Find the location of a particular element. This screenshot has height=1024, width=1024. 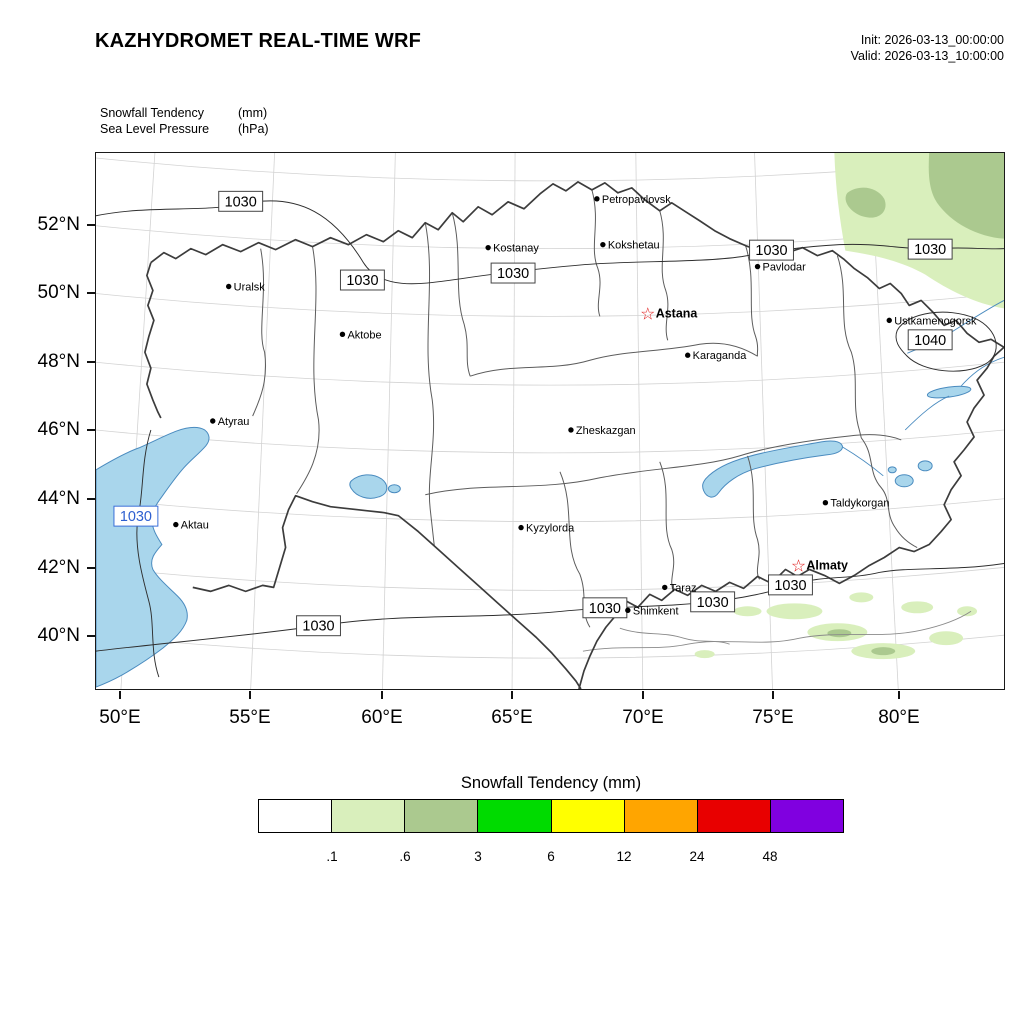

lat-tick-label: 46°N is located at coordinates (58, 429).